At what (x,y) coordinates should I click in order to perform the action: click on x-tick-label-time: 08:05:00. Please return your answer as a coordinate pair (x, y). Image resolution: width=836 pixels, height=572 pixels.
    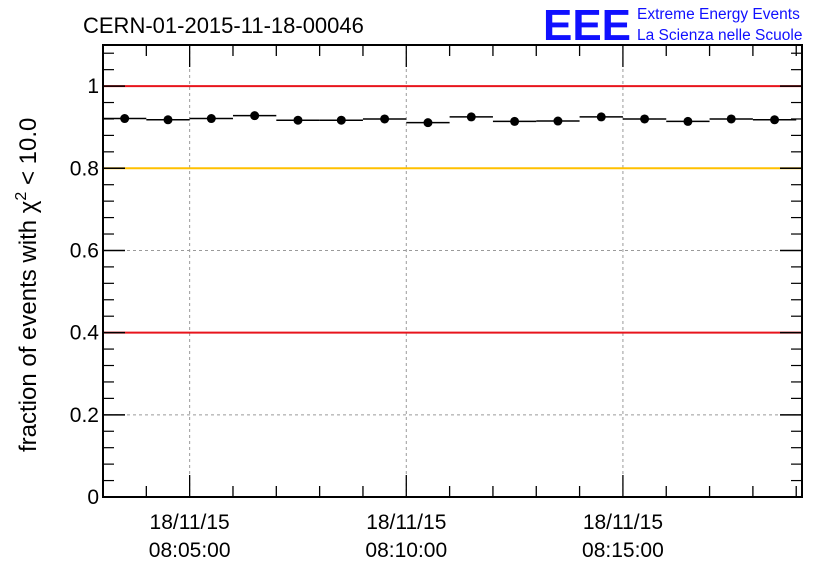
    Looking at the image, I should click on (190, 550).